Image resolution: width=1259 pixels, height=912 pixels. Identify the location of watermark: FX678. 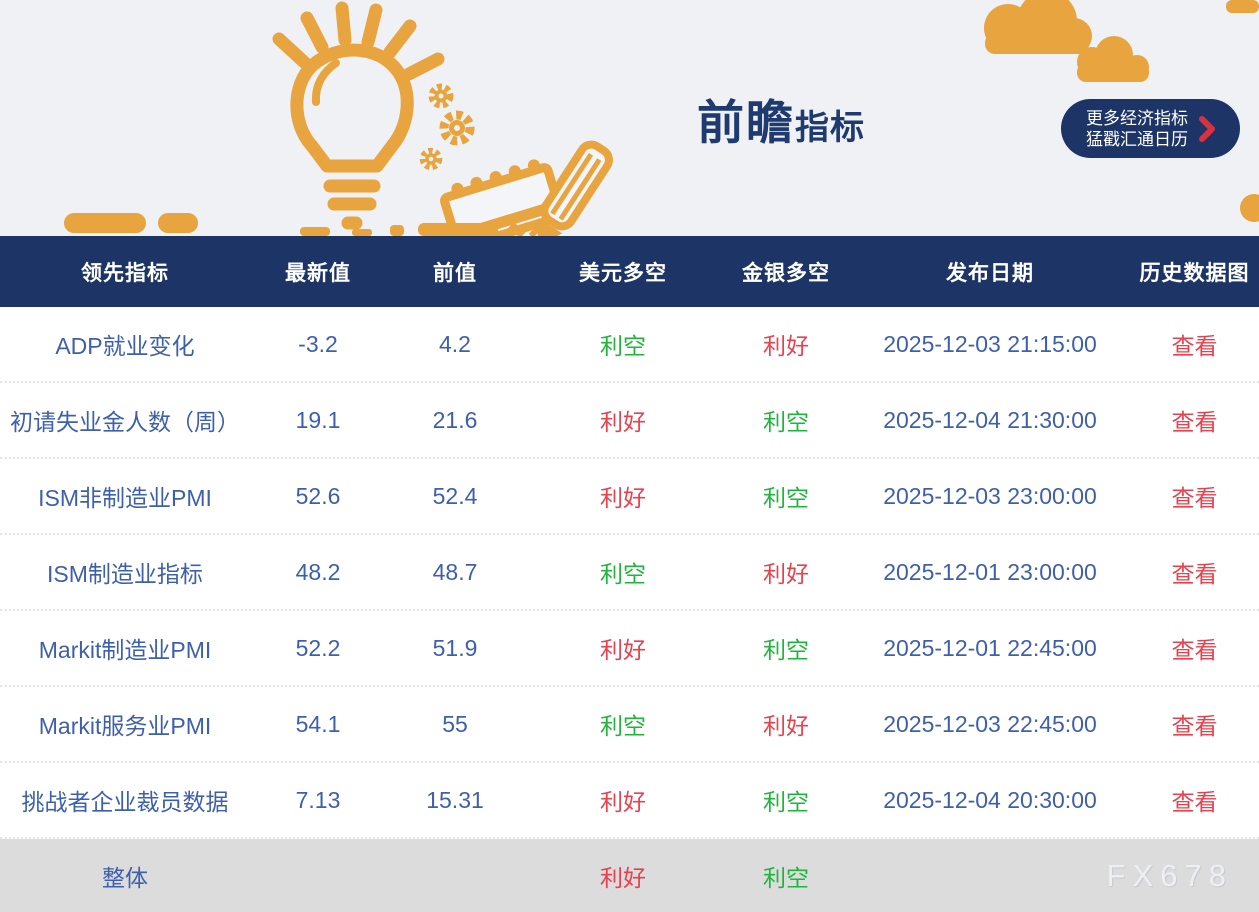
(1169, 875).